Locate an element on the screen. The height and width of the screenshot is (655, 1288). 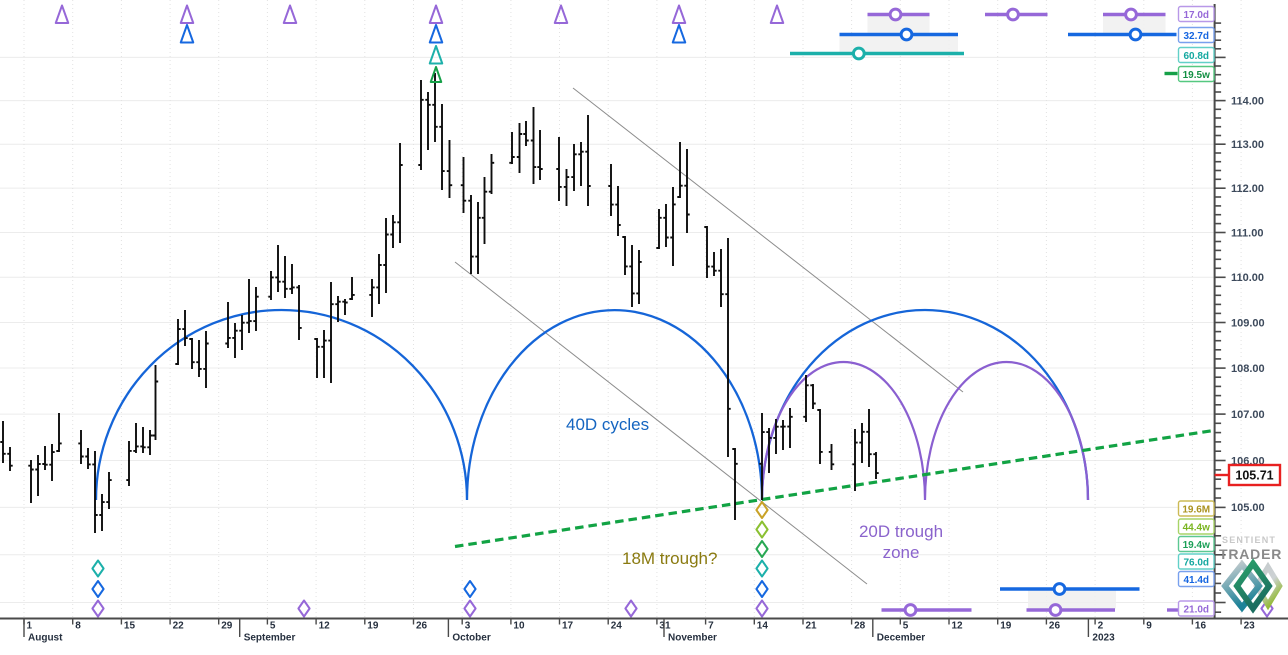
svg-text: 60.8d is located at coordinates (1196, 56).